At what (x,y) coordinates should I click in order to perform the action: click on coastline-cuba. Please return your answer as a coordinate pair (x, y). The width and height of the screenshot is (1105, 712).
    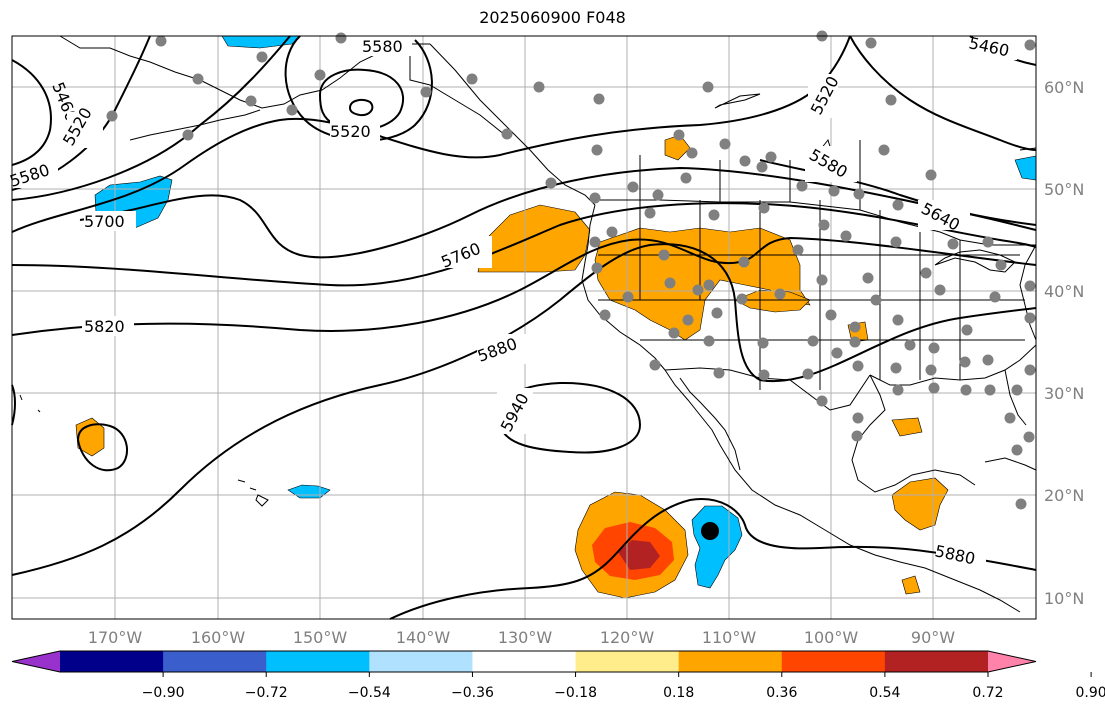
    Looking at the image, I should click on (1010, 464).